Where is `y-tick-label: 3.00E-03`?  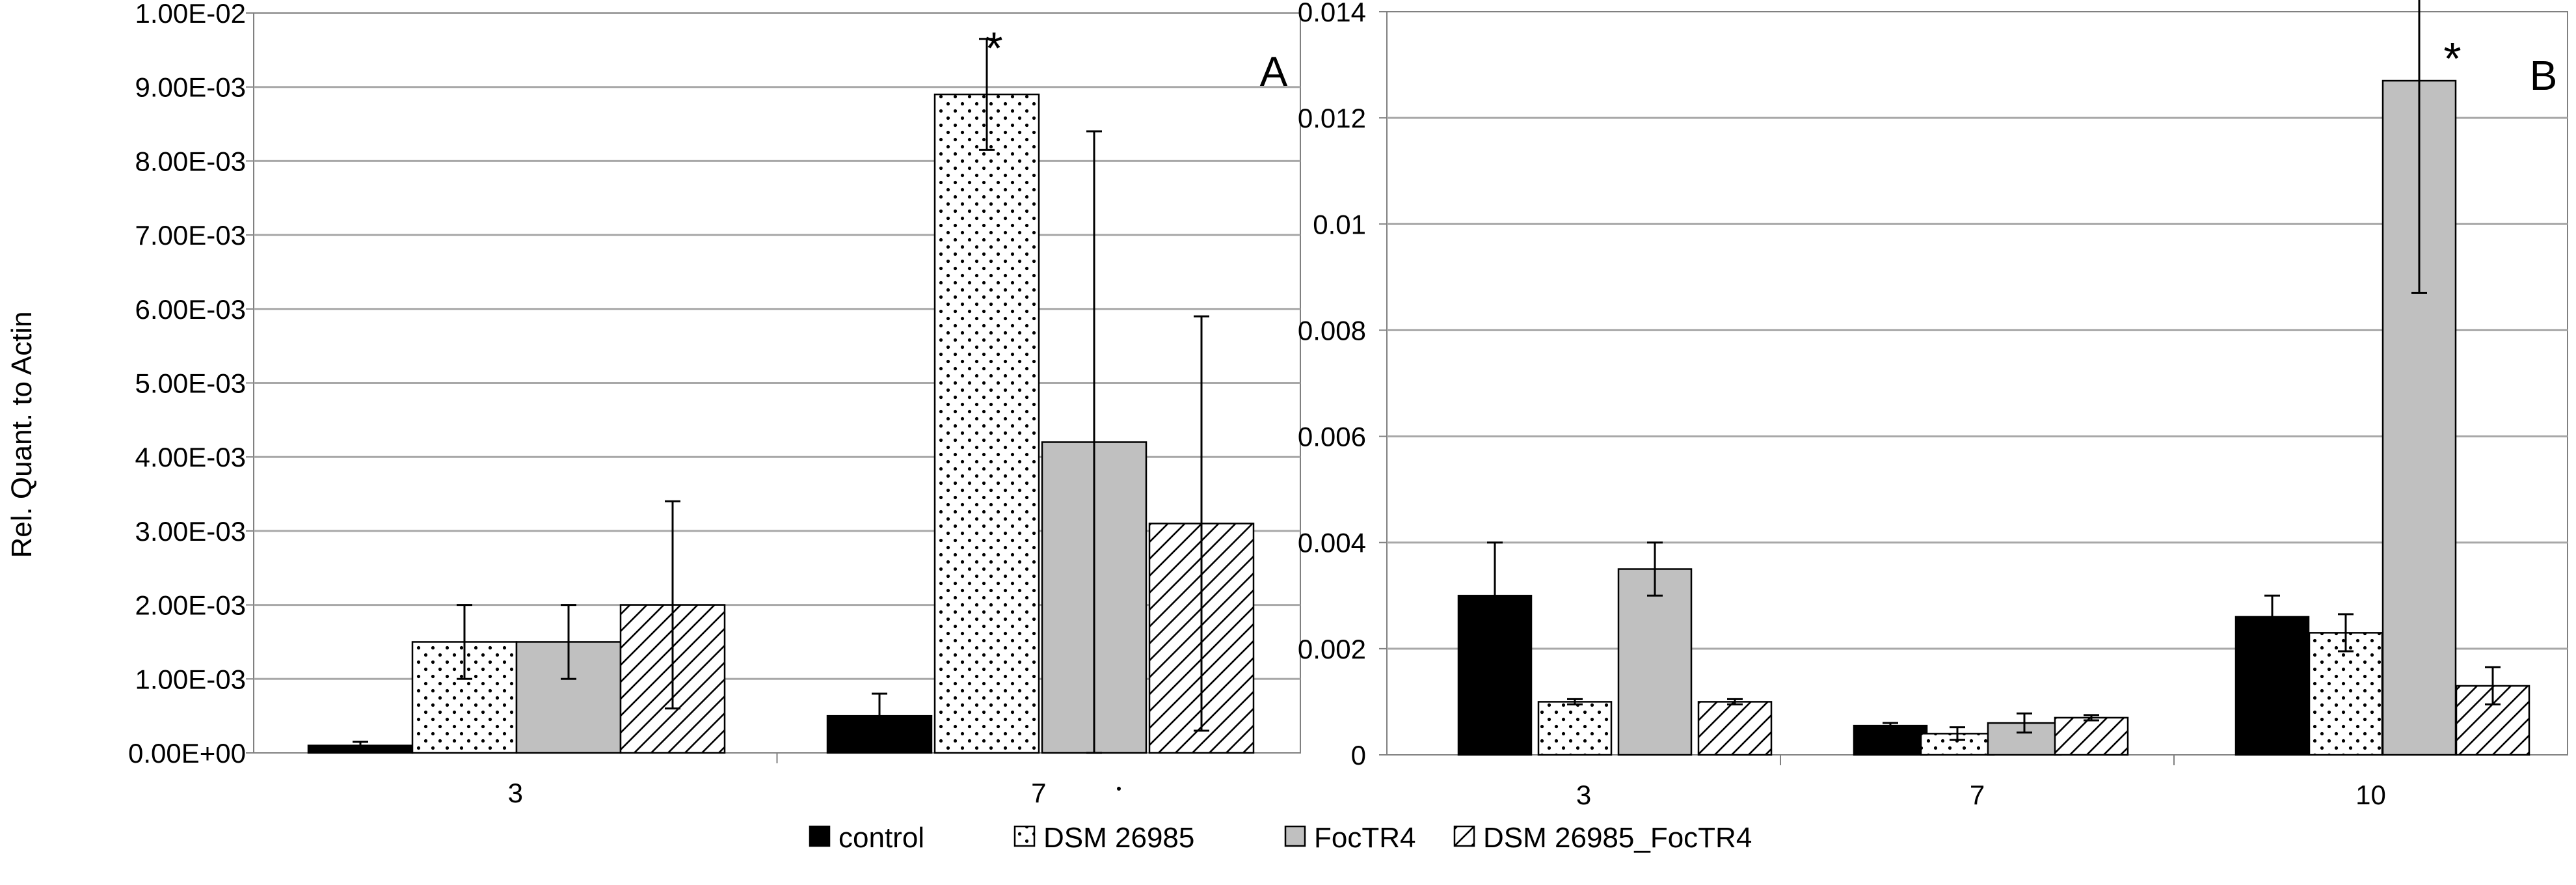 y-tick-label: 3.00E-03 is located at coordinates (190, 531).